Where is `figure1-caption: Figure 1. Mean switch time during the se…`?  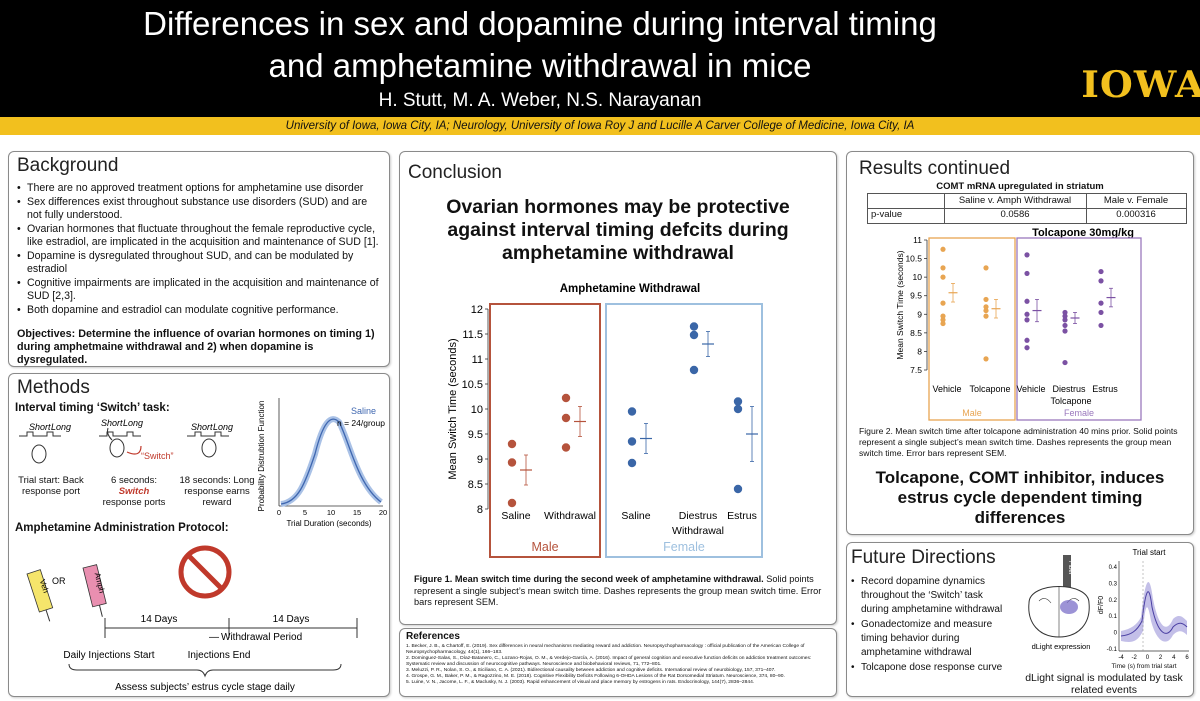
figure1-caption: Figure 1. Mean switch time during the se… is located at coordinates (618, 590).